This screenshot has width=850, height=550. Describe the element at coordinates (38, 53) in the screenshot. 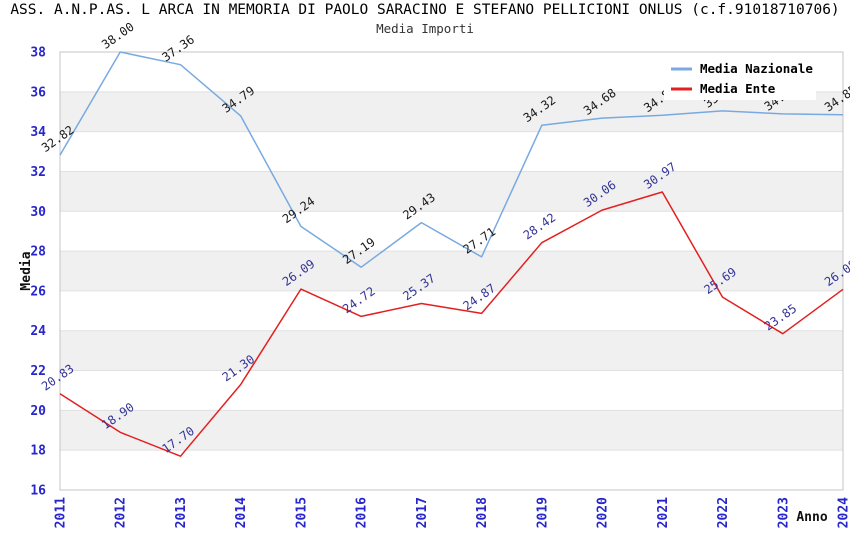

I see `y-tick-label: 38` at that location.